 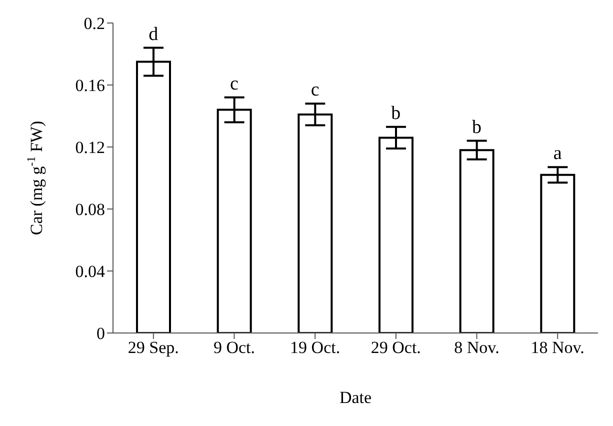 What do you see at coordinates (557, 153) in the screenshot?
I see `annotation: a` at bounding box center [557, 153].